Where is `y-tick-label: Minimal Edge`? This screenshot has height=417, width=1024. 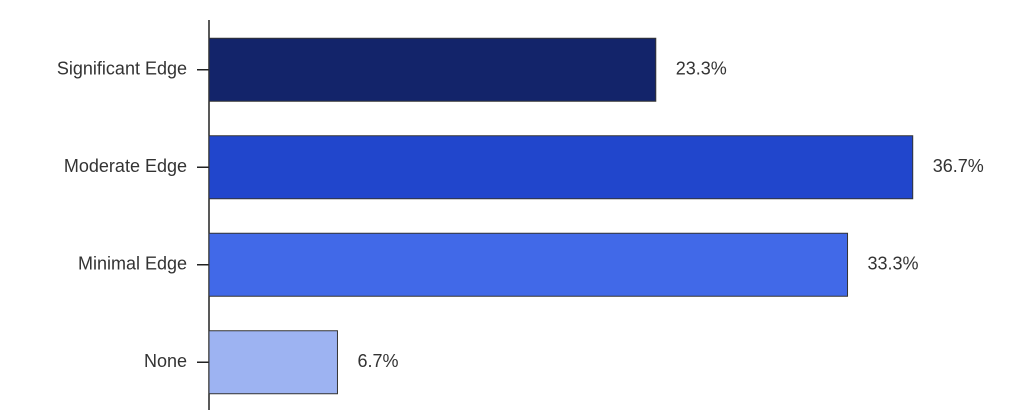
y-tick-label: Minimal Edge is located at coordinates (132, 264).